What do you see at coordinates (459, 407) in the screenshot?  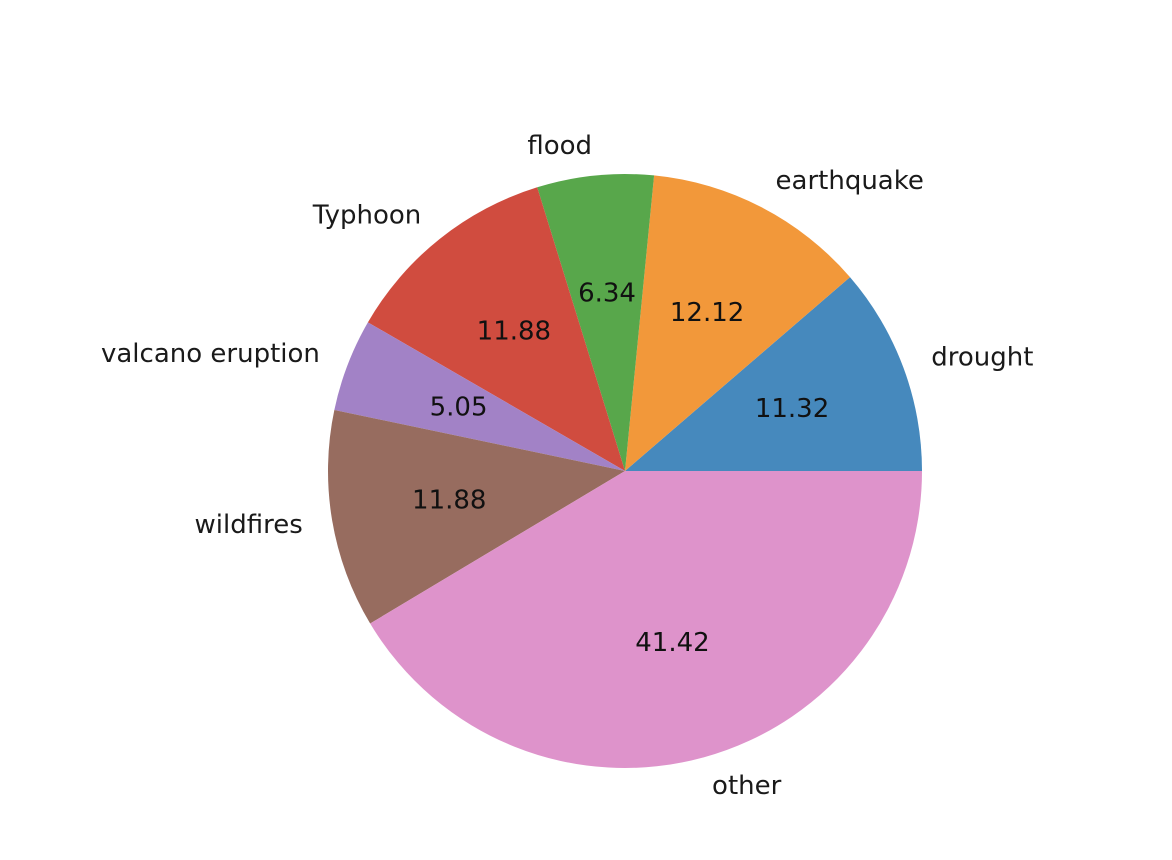 I see `value-label-valcano-eruption: 5.05` at bounding box center [459, 407].